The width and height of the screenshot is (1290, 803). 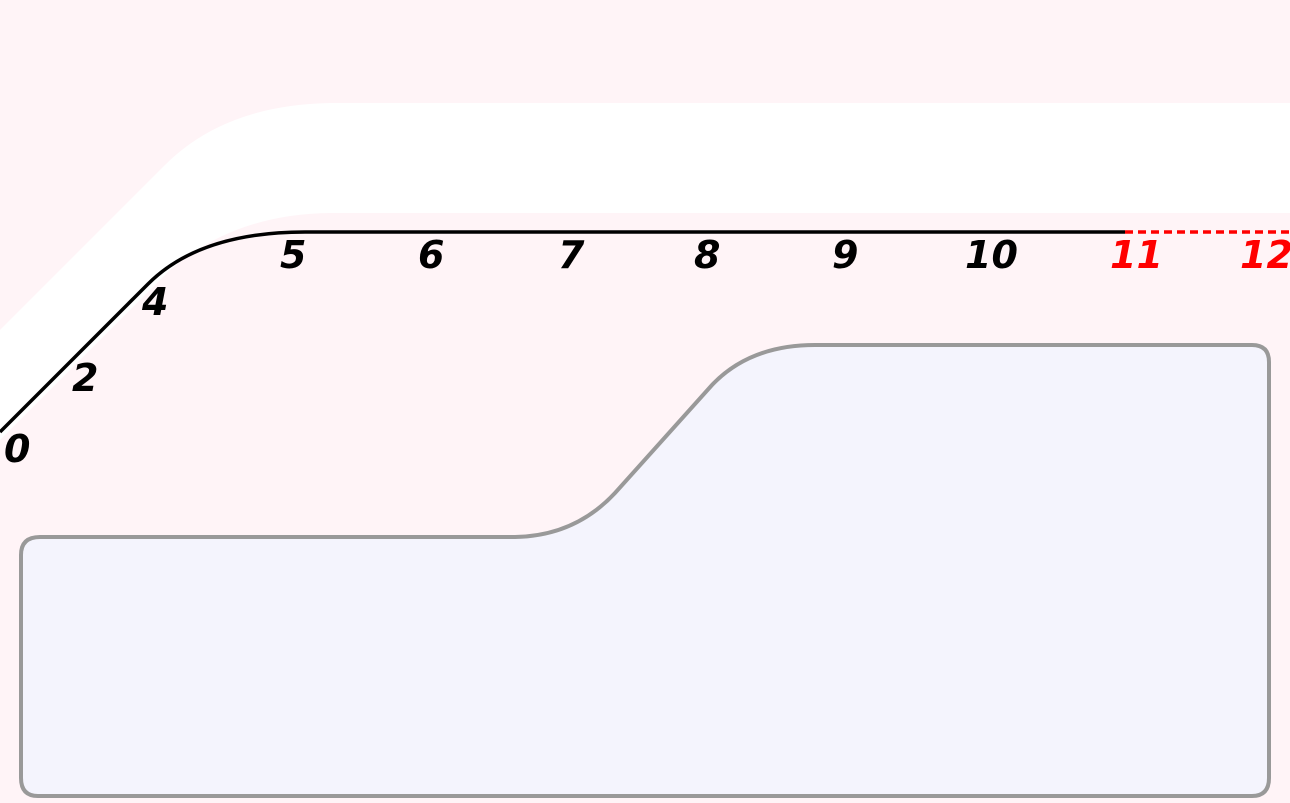 What do you see at coordinates (991, 255) in the screenshot?
I see `tick-label-10: 10` at bounding box center [991, 255].